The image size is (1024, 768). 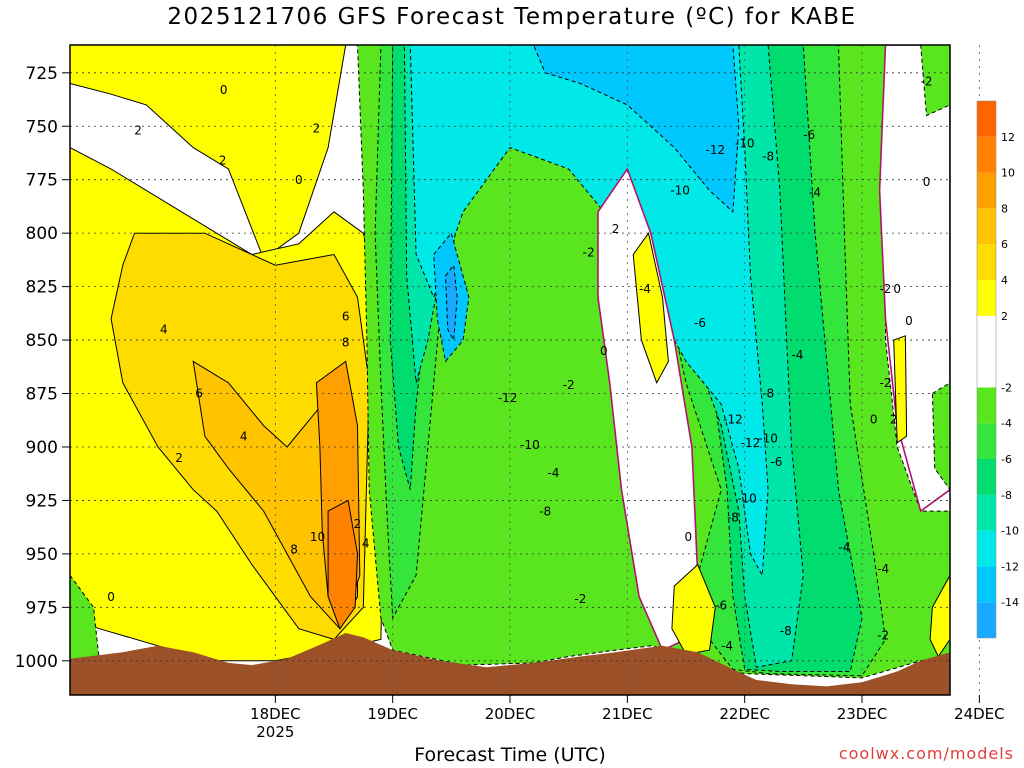 What do you see at coordinates (569, 385) in the screenshot?
I see `contour-label-34: -2` at bounding box center [569, 385].